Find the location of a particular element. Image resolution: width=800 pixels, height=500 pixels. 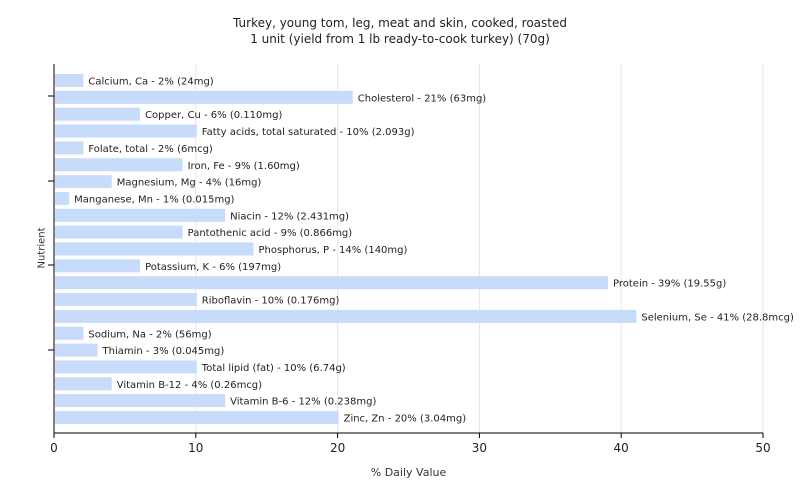

bar-label: Iron, Fe - 9% (1.60mg) is located at coordinates (244, 166).